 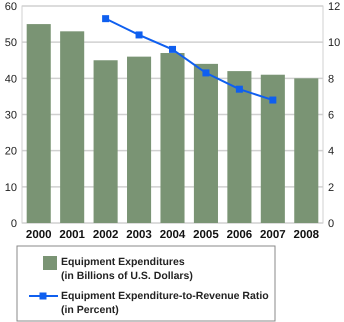 What do you see at coordinates (306, 235) in the screenshot?
I see `x-tick-label: 2008` at bounding box center [306, 235].